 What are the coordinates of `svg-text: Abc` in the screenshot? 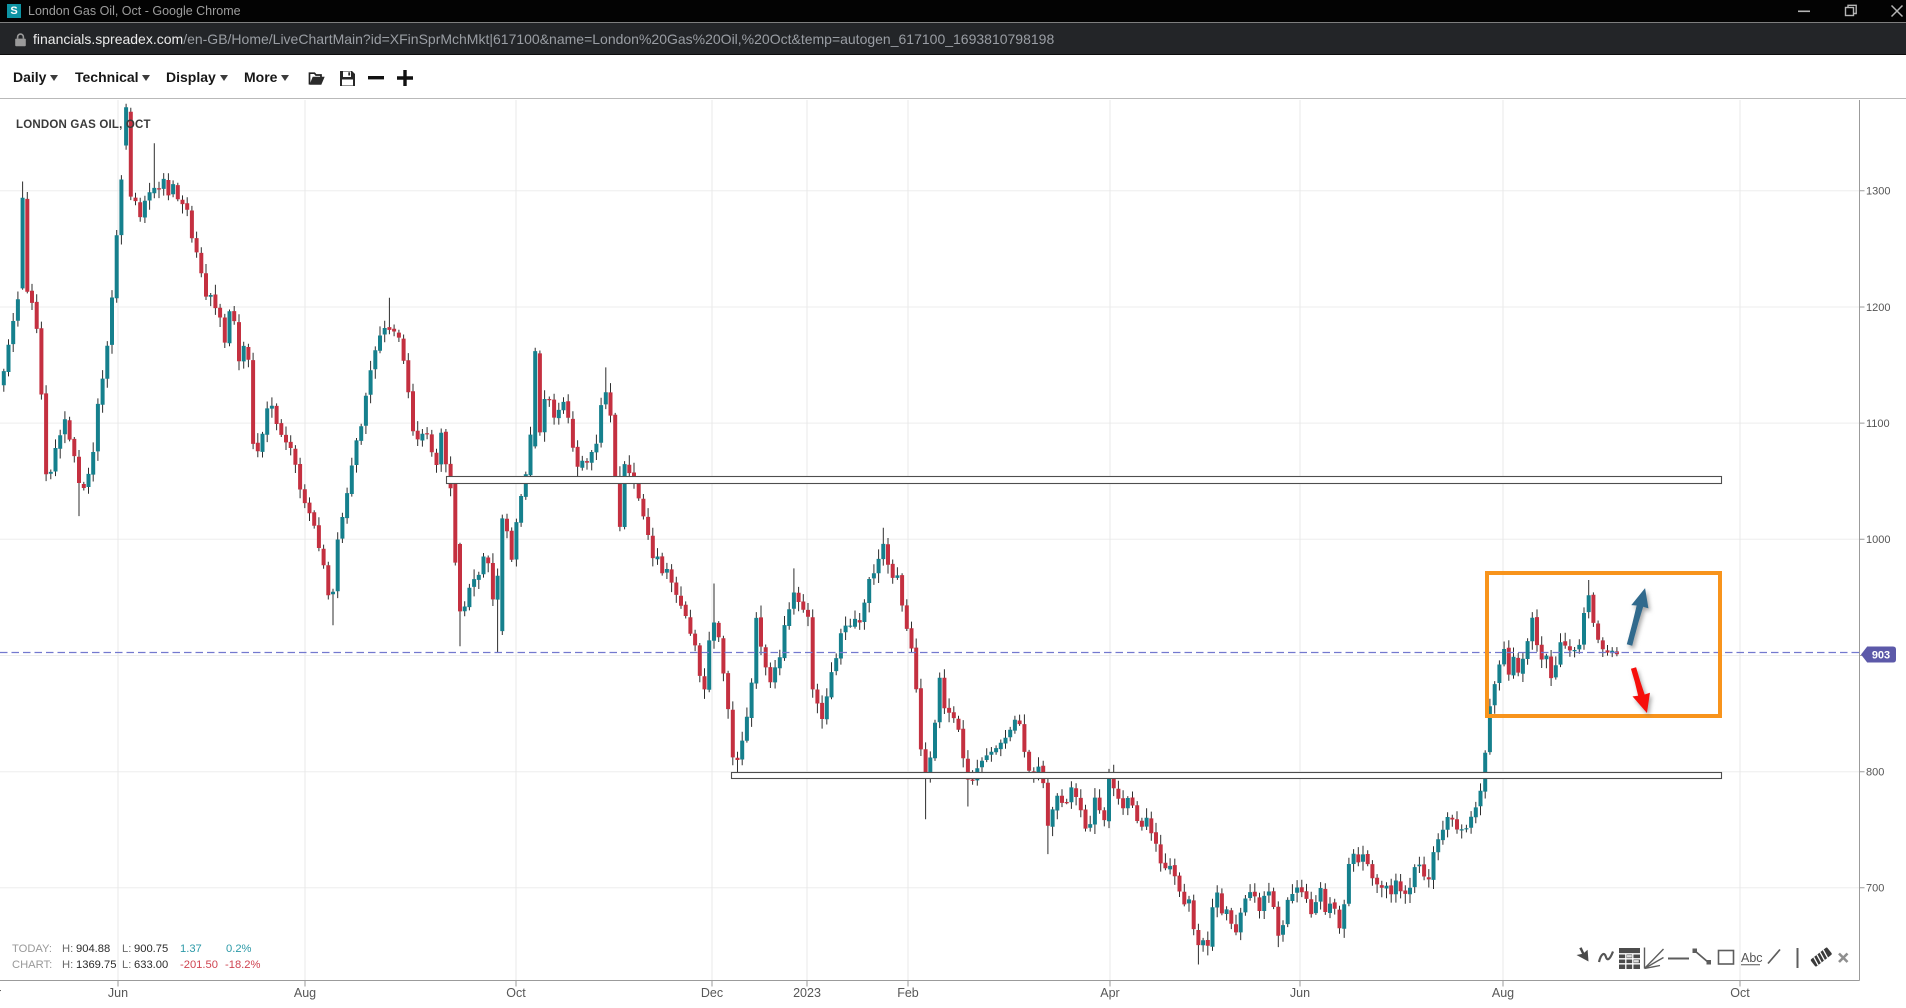 It's located at (1752, 958).